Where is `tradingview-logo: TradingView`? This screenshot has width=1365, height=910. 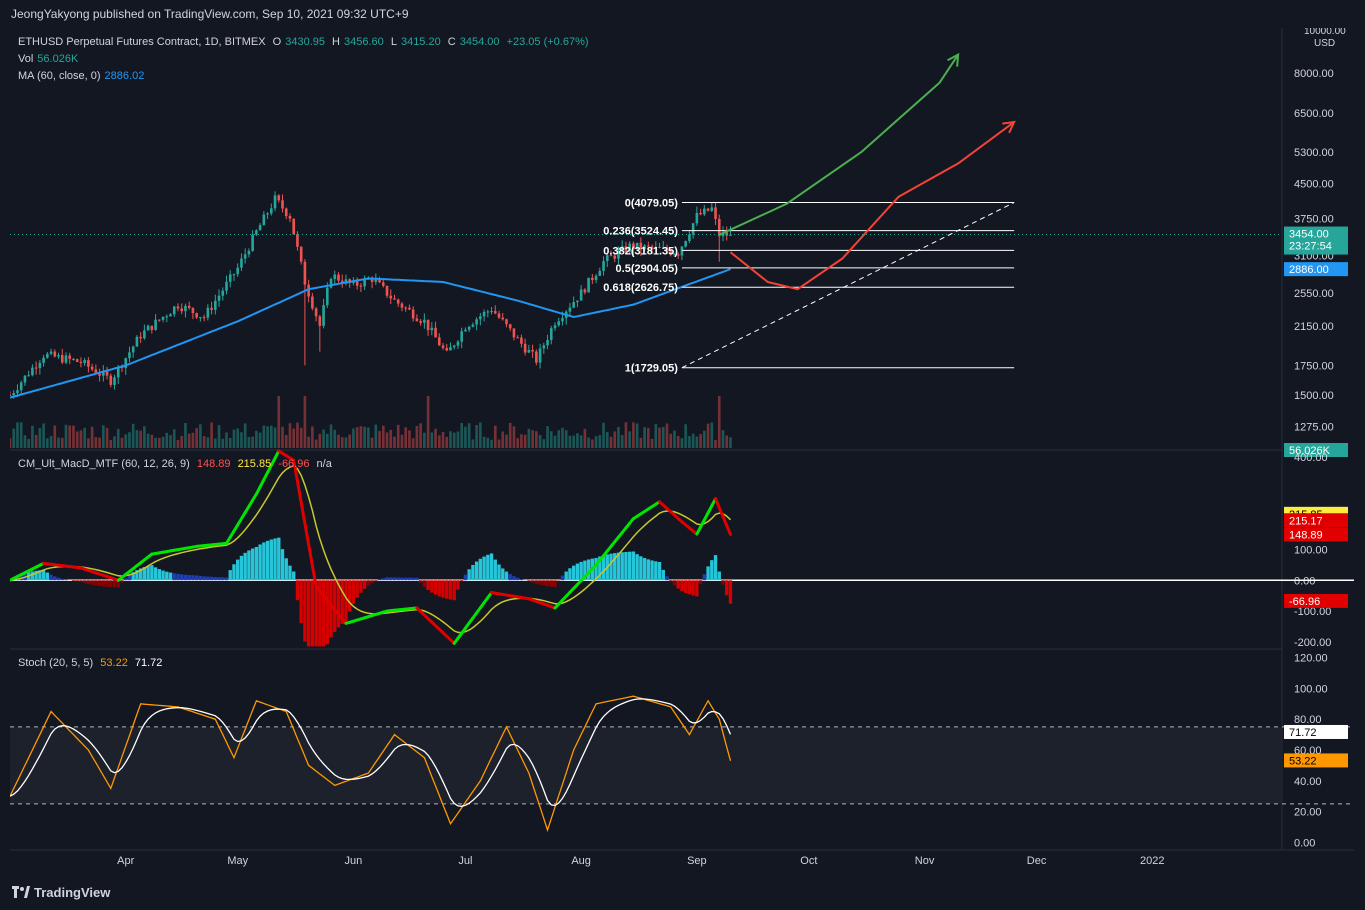 tradingview-logo: TradingView is located at coordinates (61, 892).